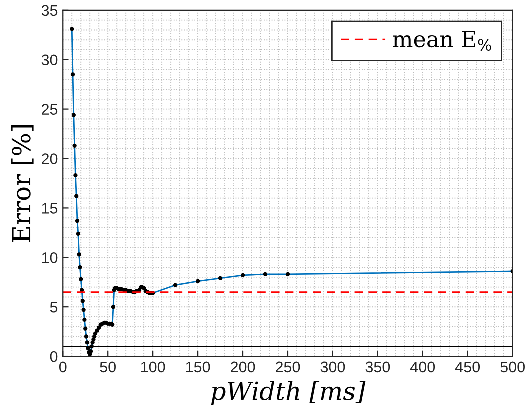  What do you see at coordinates (198, 367) in the screenshot?
I see `x-tick-label: 150` at bounding box center [198, 367].